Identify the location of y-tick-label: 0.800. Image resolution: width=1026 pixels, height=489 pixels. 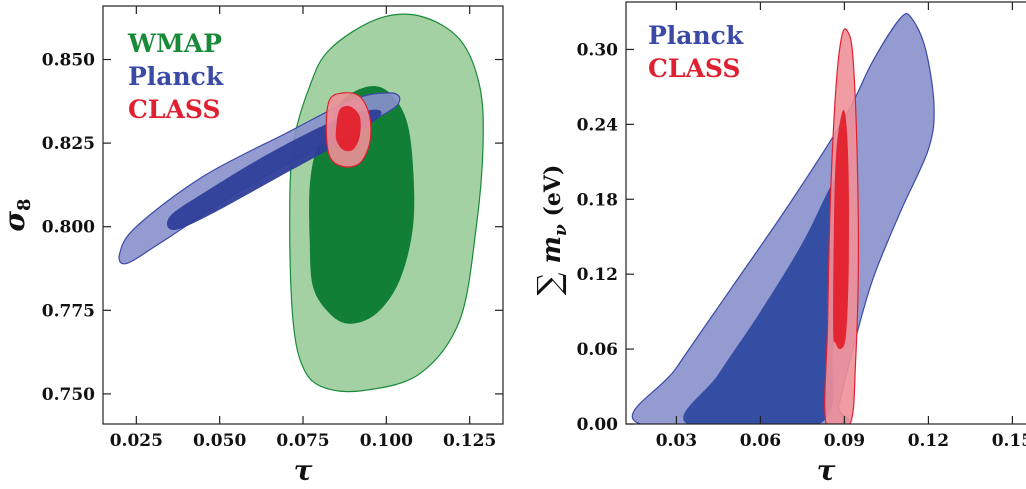
(68, 228).